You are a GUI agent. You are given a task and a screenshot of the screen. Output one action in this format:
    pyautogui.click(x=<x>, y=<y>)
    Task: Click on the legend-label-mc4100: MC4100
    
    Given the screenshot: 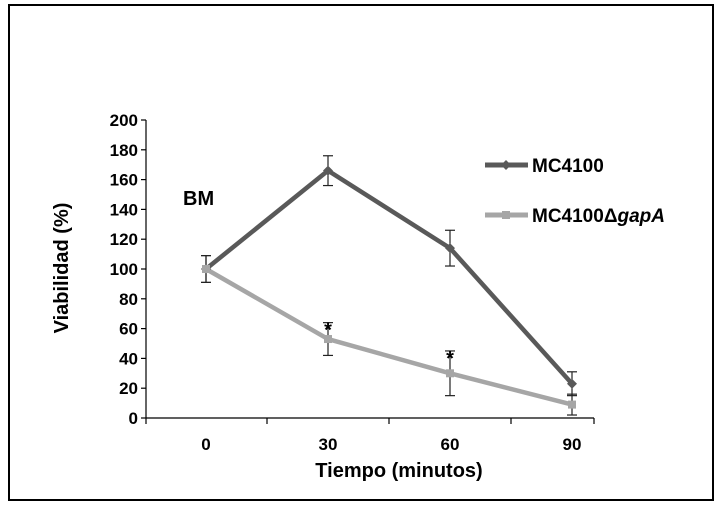 What is the action you would take?
    pyautogui.click(x=568, y=166)
    